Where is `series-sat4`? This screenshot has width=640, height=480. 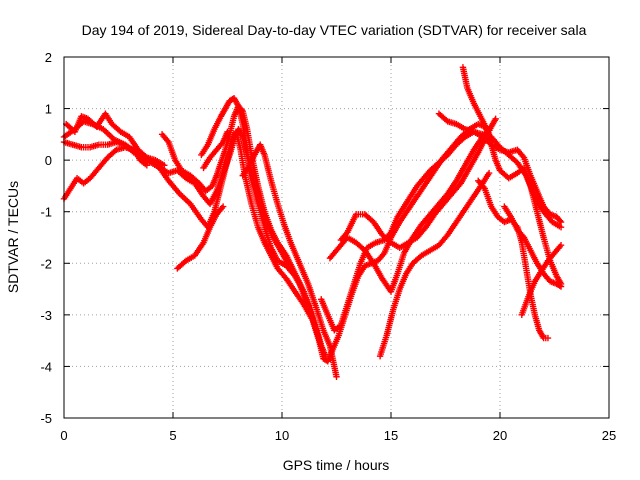
series-sat4 is located at coordinates (115, 139).